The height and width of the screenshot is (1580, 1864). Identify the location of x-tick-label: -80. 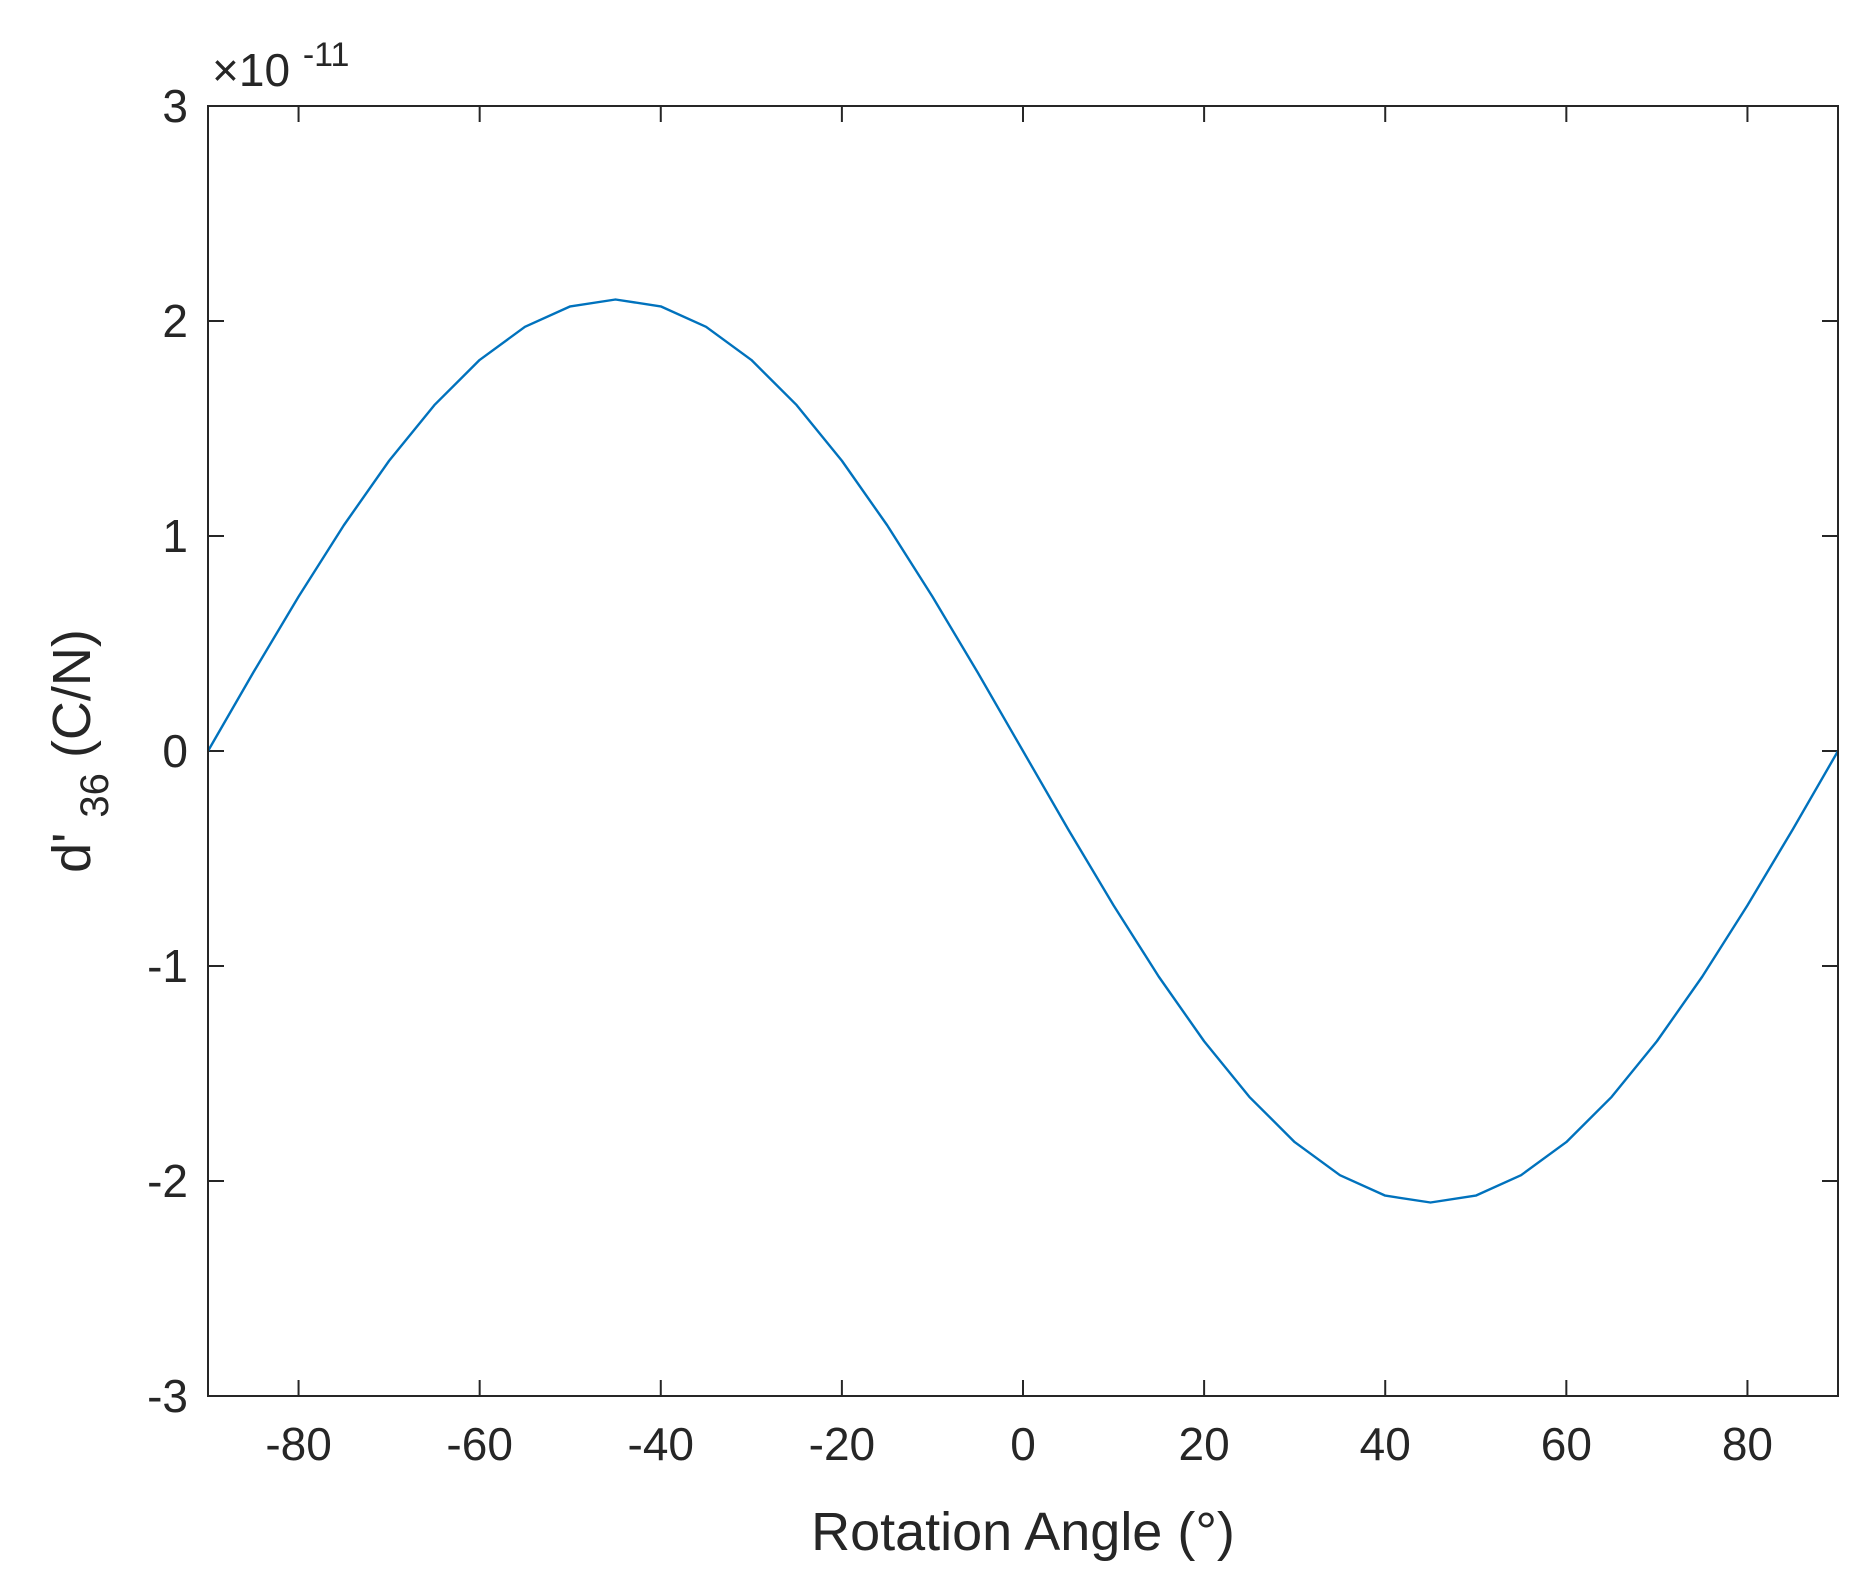
(298, 1444).